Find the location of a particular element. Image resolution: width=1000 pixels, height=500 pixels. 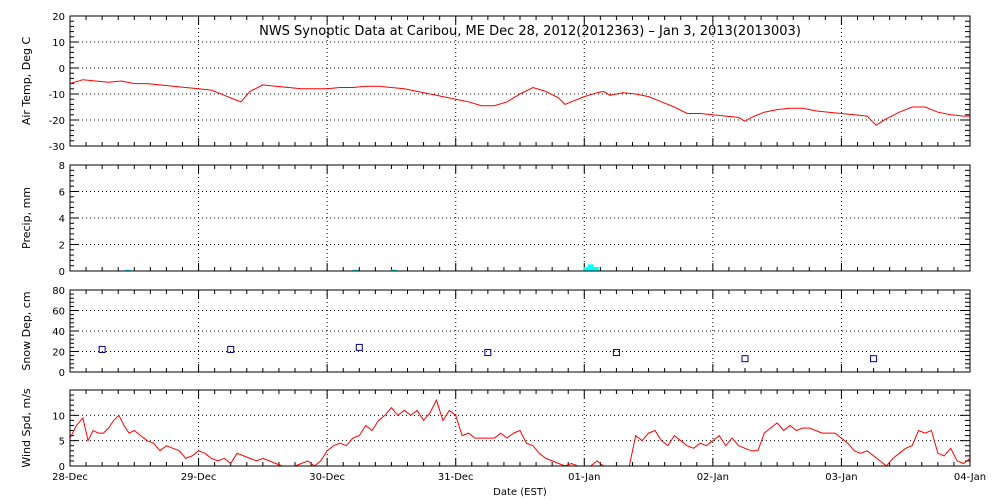

y-axis-label-snow: Snow Dep, cm is located at coordinates (26, 330).